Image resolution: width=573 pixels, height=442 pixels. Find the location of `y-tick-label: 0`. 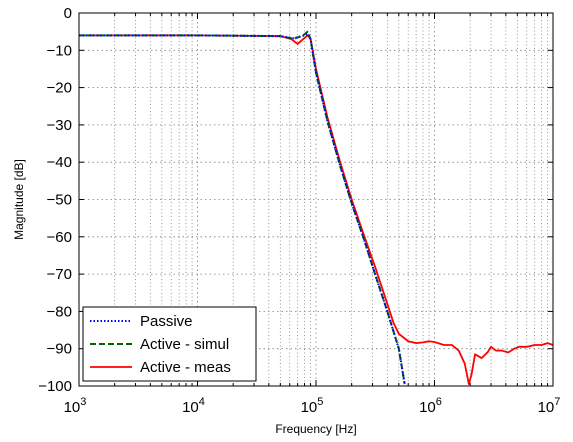

y-tick-label: 0 is located at coordinates (68, 13).